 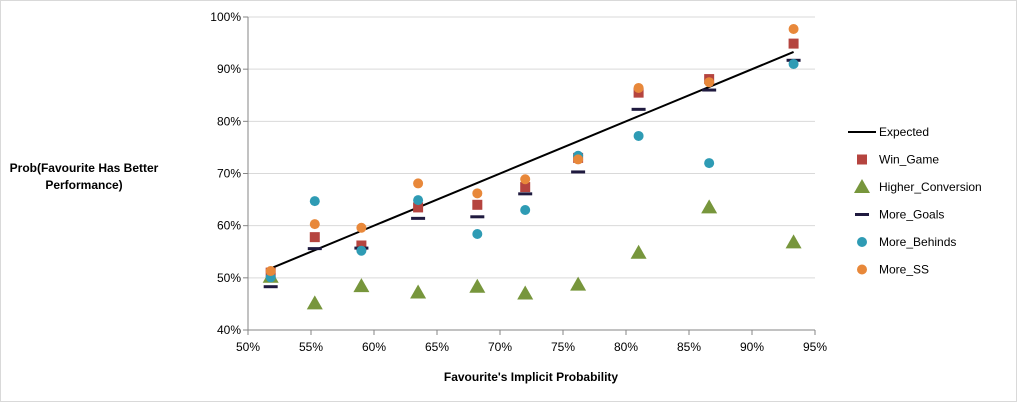 I want to click on y-tick-label: 60%, so click(x=229, y=226).